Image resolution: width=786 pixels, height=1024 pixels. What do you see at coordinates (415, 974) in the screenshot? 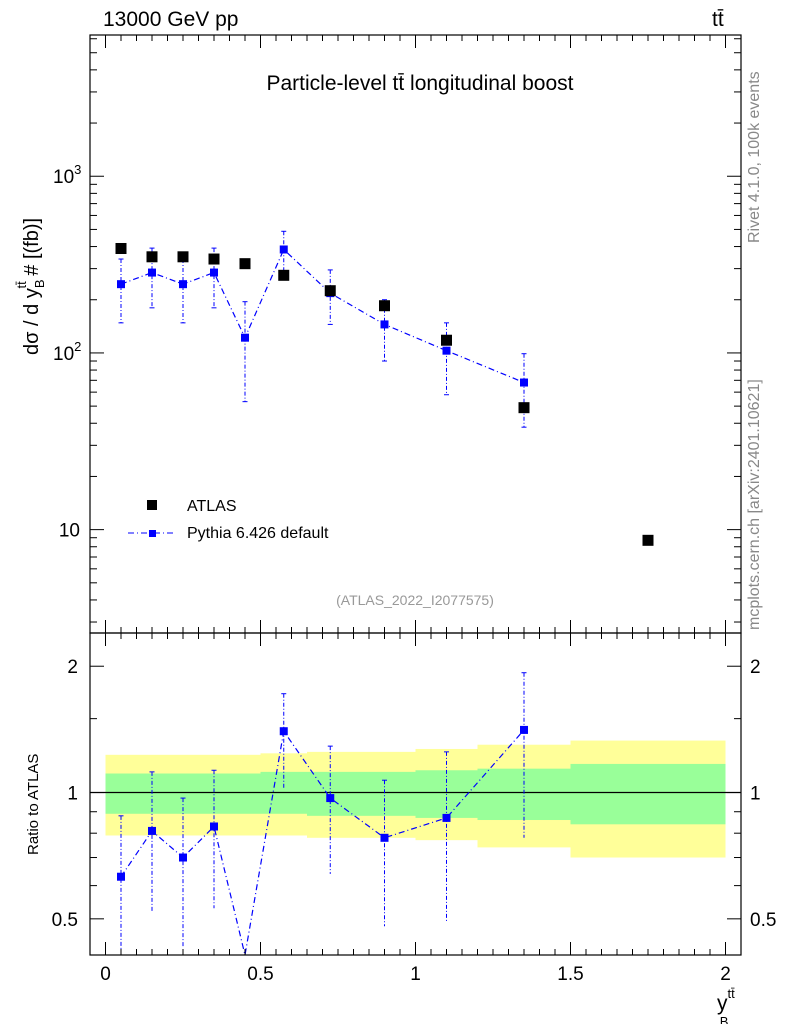
I see `x-tick-label: 1` at bounding box center [415, 974].